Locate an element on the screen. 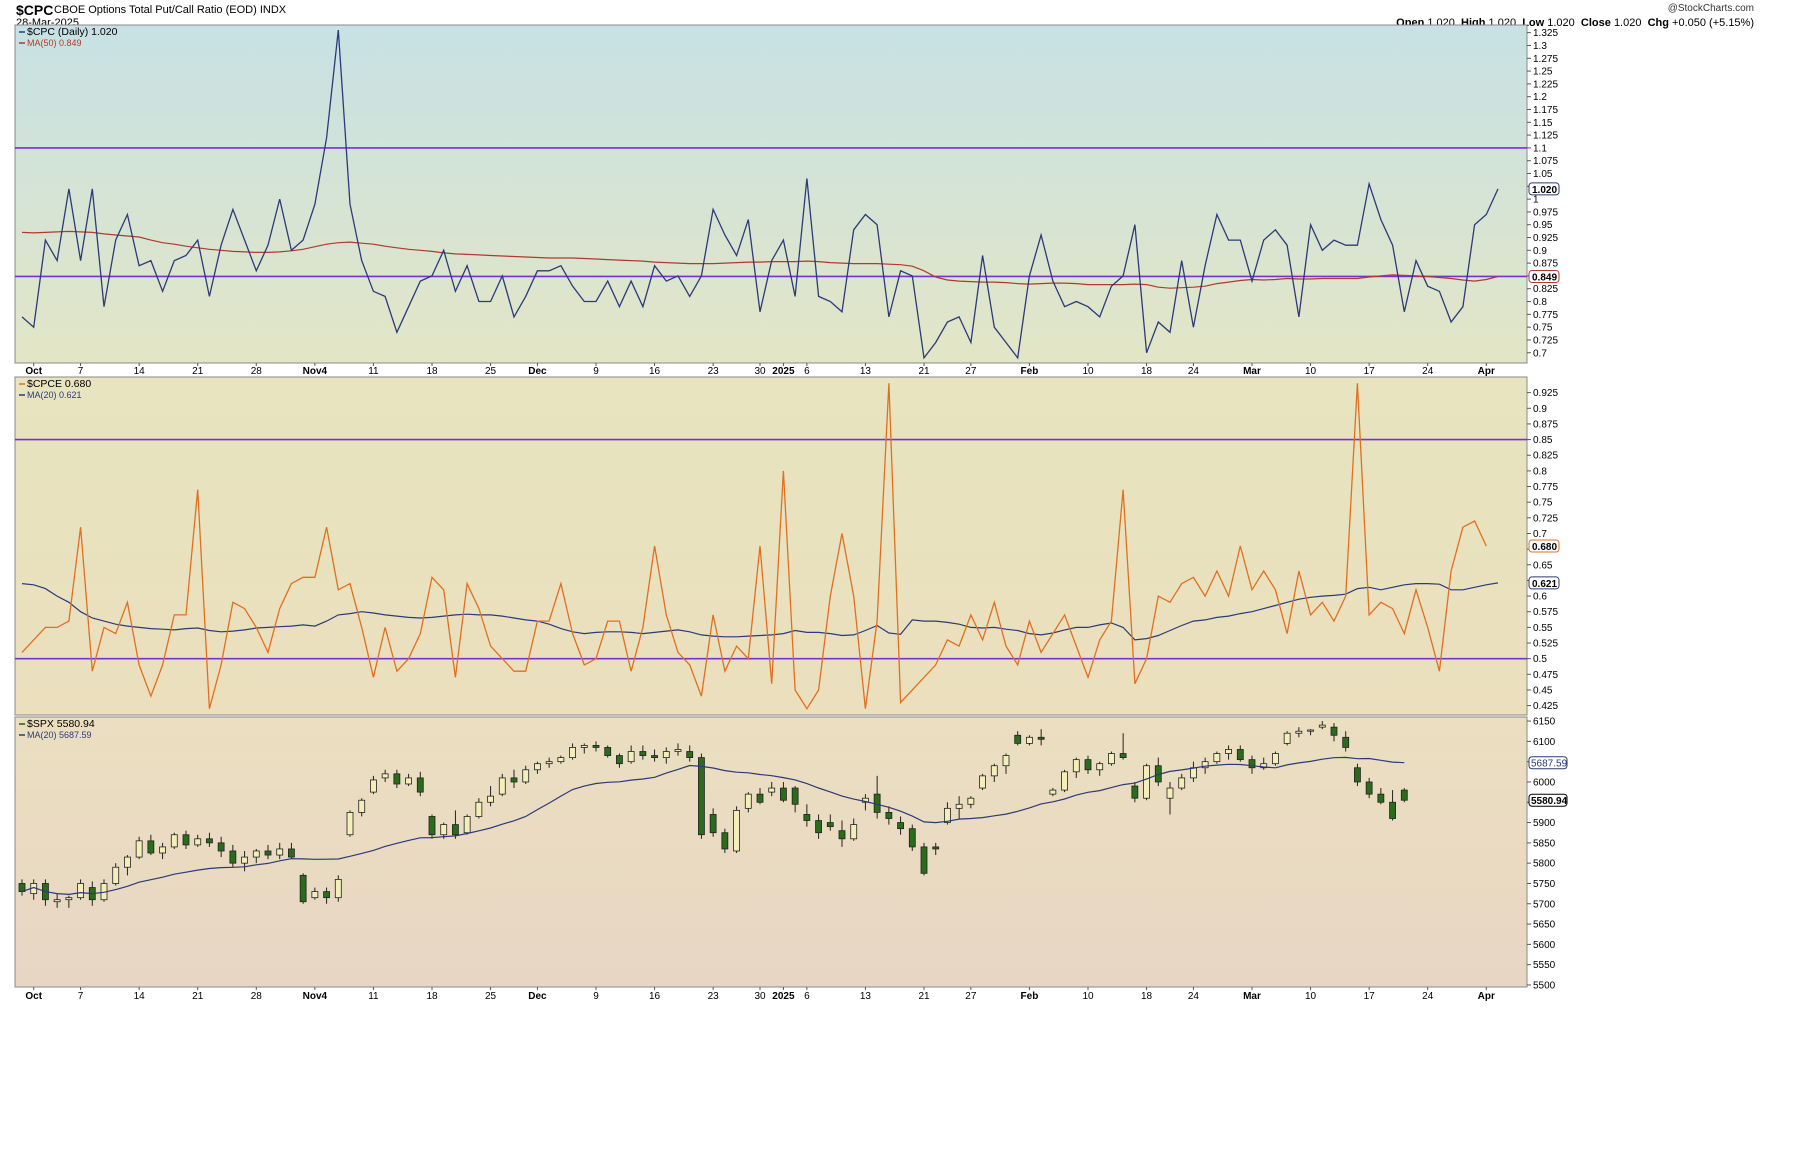 The image size is (1800, 1150). y-tick-label: 1.125 is located at coordinates (1545, 136).